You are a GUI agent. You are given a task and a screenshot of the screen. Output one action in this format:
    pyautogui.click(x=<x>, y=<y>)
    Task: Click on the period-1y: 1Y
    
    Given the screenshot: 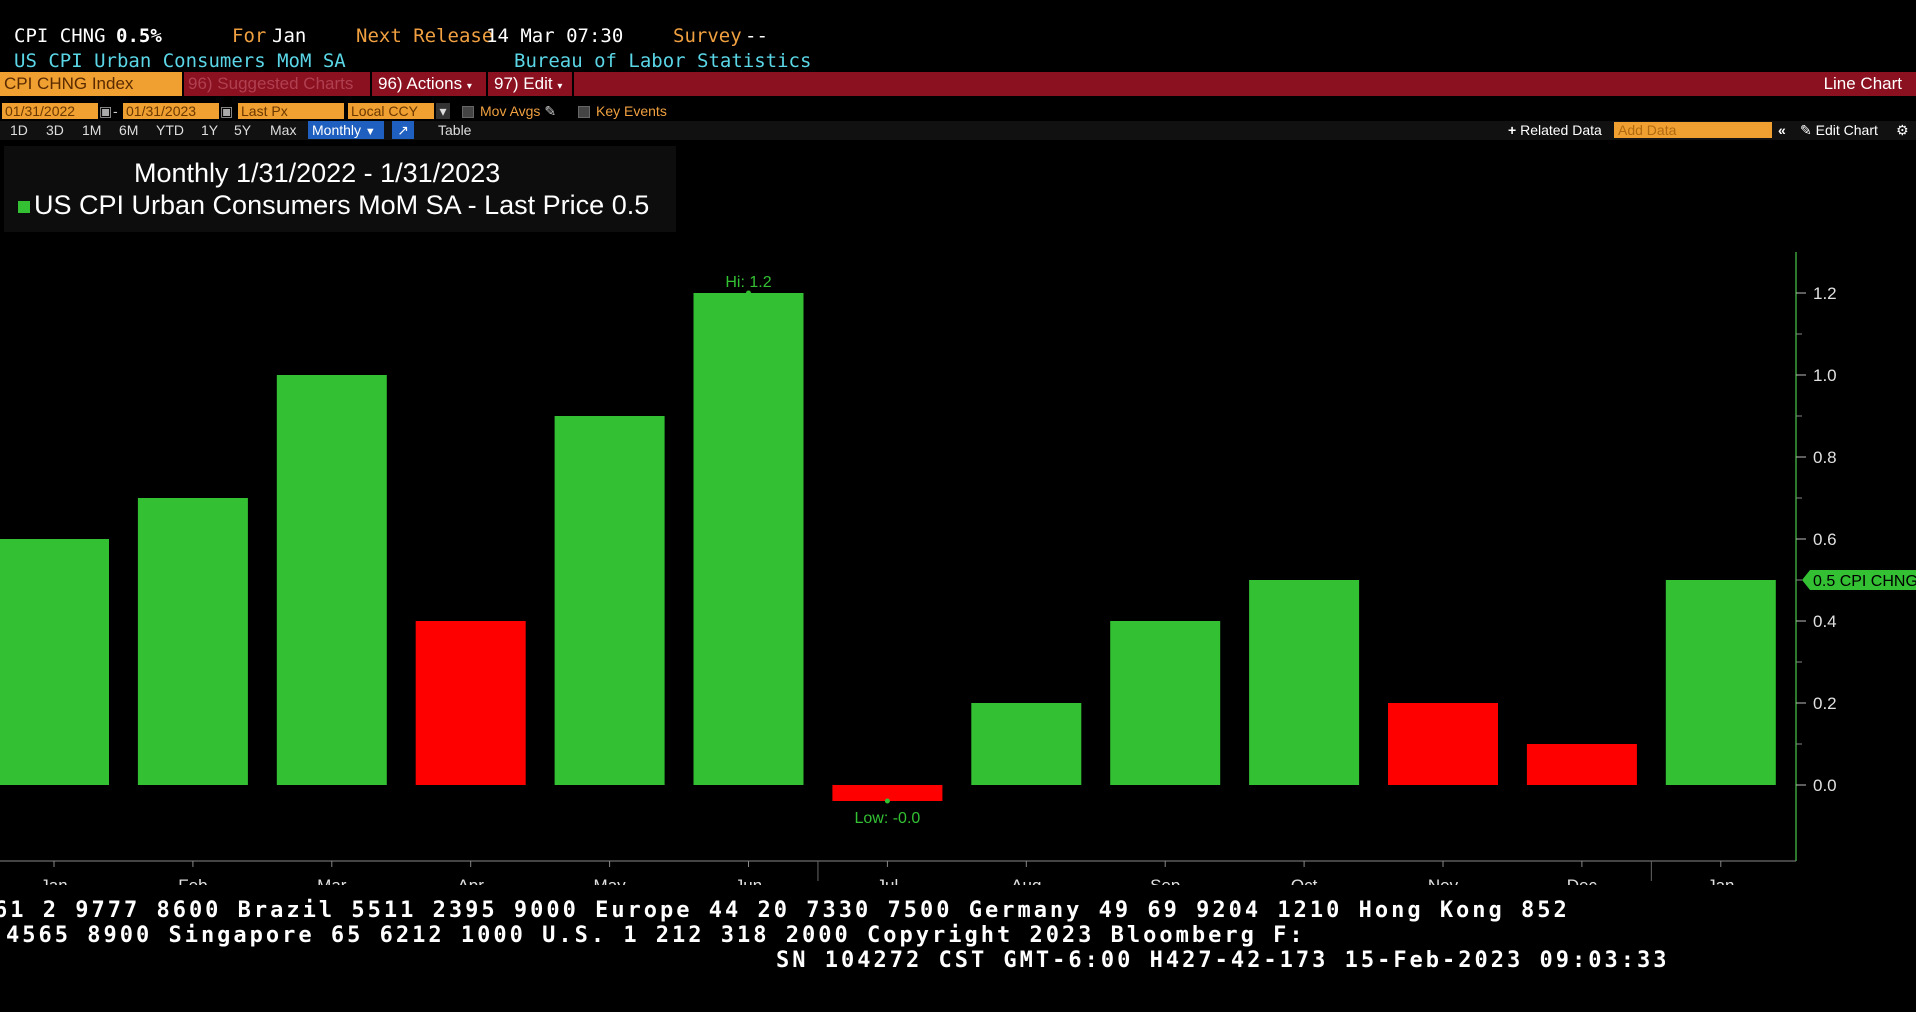 What is the action you would take?
    pyautogui.click(x=210, y=130)
    